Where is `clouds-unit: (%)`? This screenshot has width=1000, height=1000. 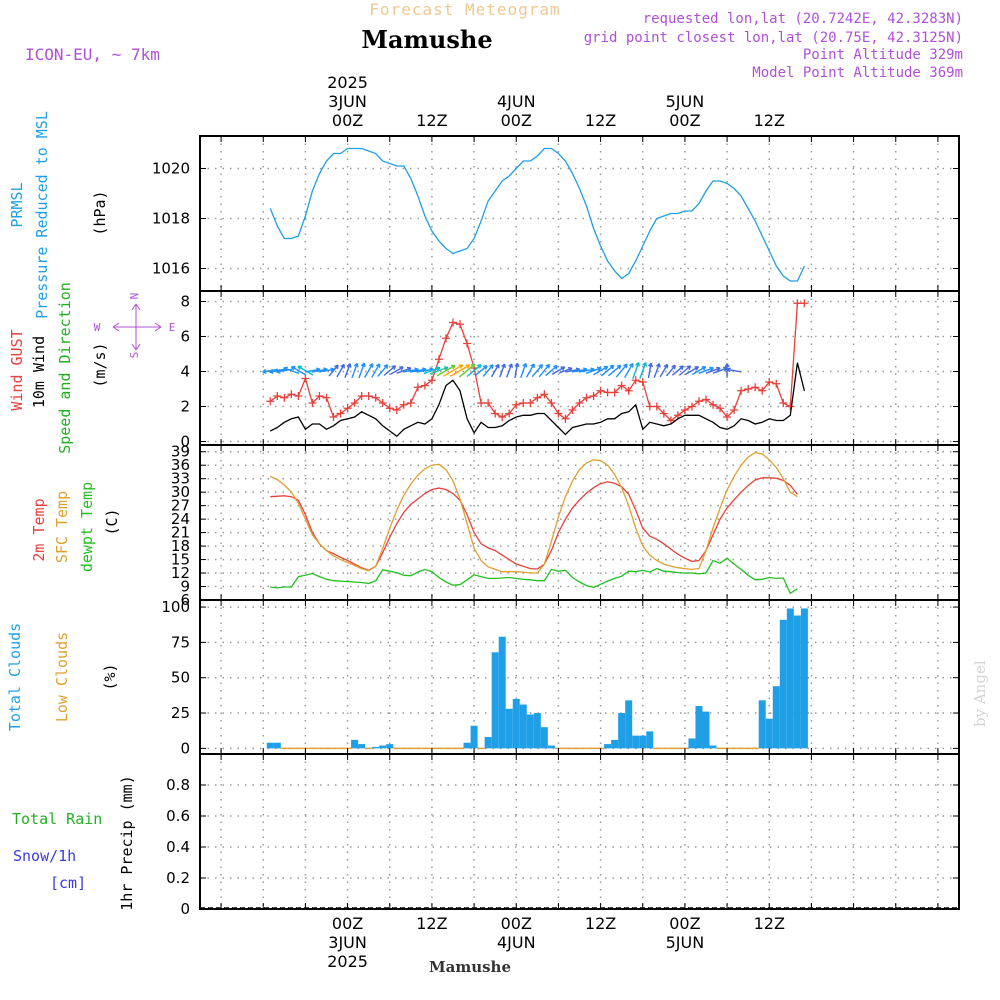
clouds-unit: (%) is located at coordinates (110, 676).